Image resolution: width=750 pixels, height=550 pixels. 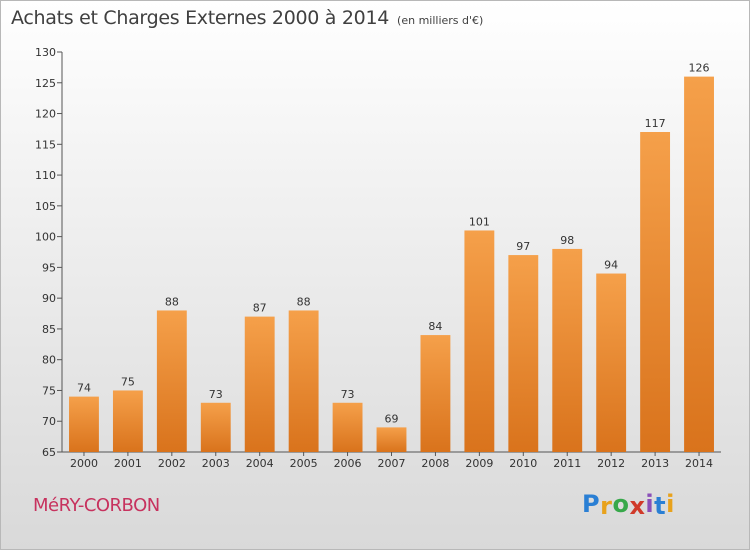 I want to click on bar-value-label: 84, so click(x=435, y=326).